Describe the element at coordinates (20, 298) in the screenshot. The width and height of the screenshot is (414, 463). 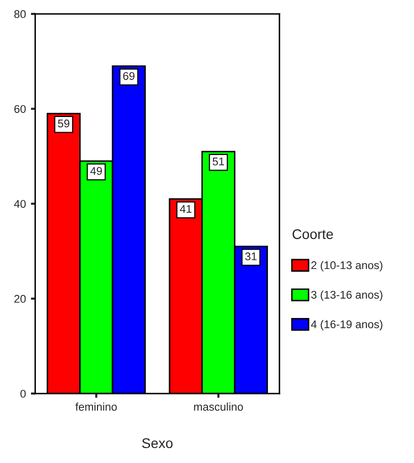
I see `y-tick-label: 20` at that location.